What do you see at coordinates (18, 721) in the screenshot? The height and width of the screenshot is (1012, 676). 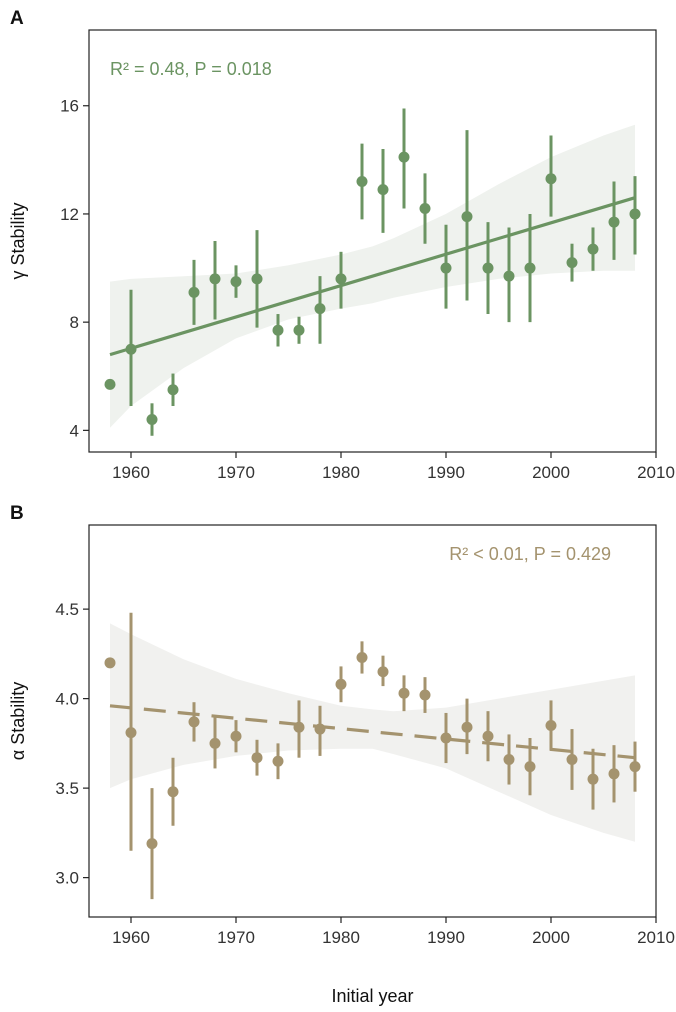 I see `y-axis-title: α Stability` at bounding box center [18, 721].